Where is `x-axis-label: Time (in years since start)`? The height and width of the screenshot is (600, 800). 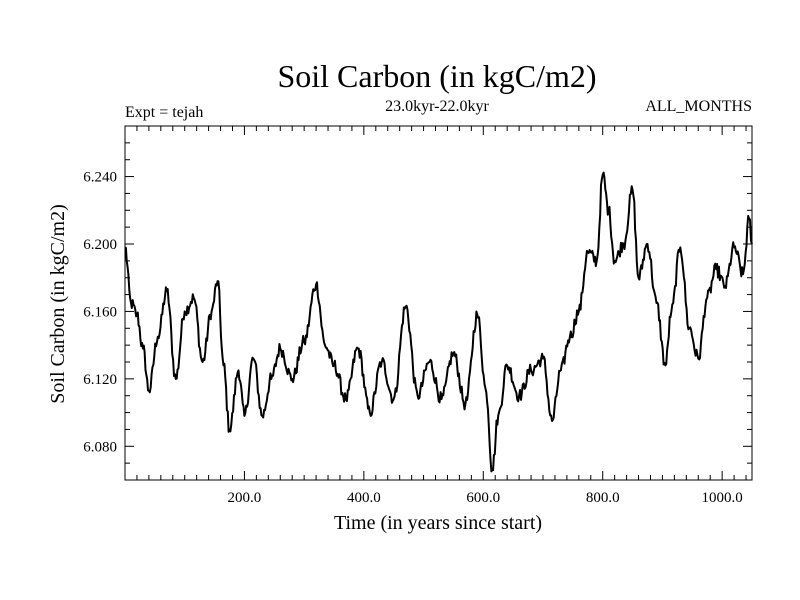
x-axis-label: Time (in years since start) is located at coordinates (438, 523).